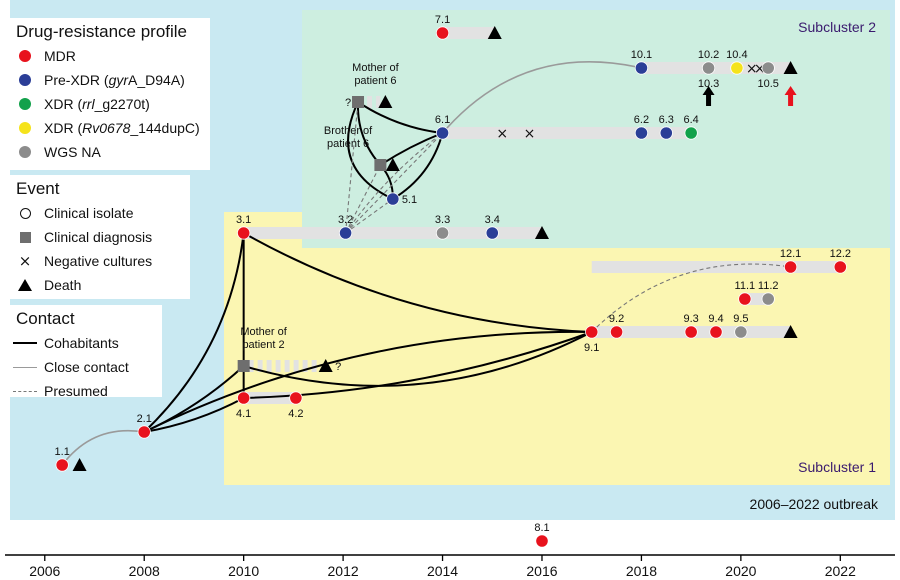 This screenshot has height=580, width=900. I want to click on mdr-dot-icon, so click(25, 56).